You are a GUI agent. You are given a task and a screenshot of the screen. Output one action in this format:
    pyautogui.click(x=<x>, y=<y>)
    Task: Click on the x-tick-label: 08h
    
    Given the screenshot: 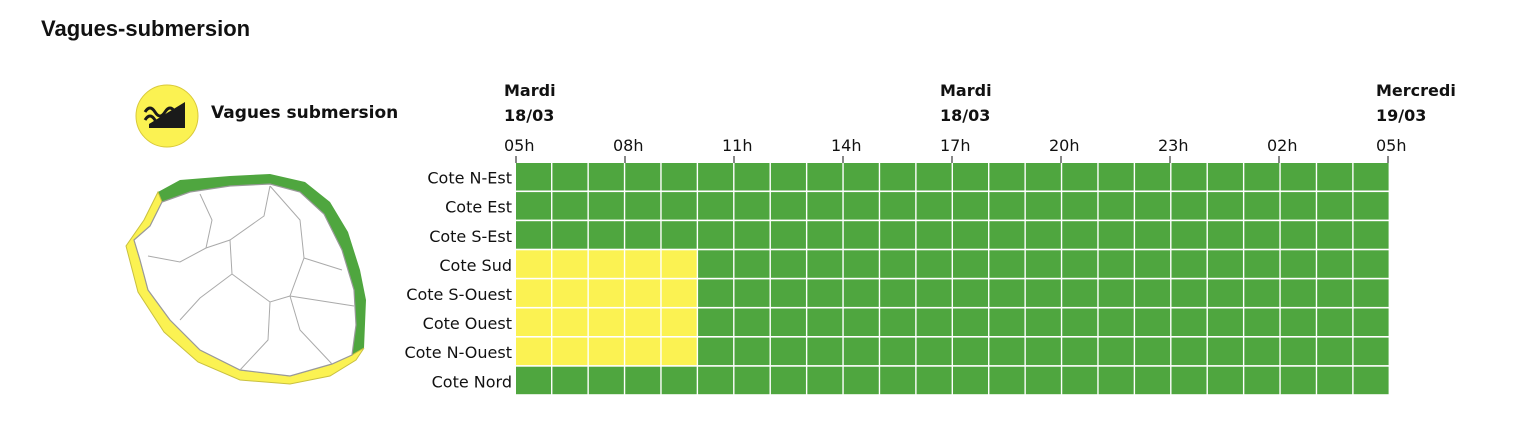 What is the action you would take?
    pyautogui.click(x=628, y=145)
    